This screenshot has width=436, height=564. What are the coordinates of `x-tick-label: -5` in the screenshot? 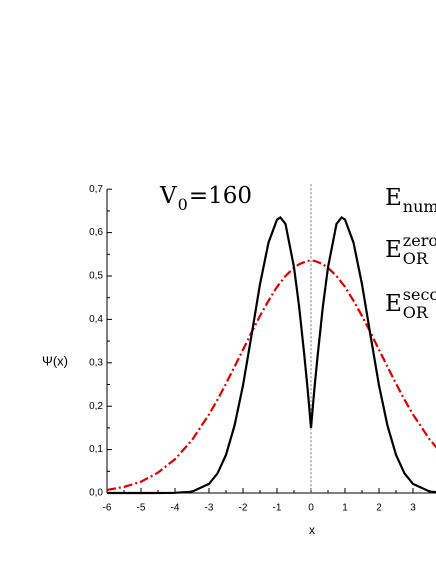 It's located at (141, 508).